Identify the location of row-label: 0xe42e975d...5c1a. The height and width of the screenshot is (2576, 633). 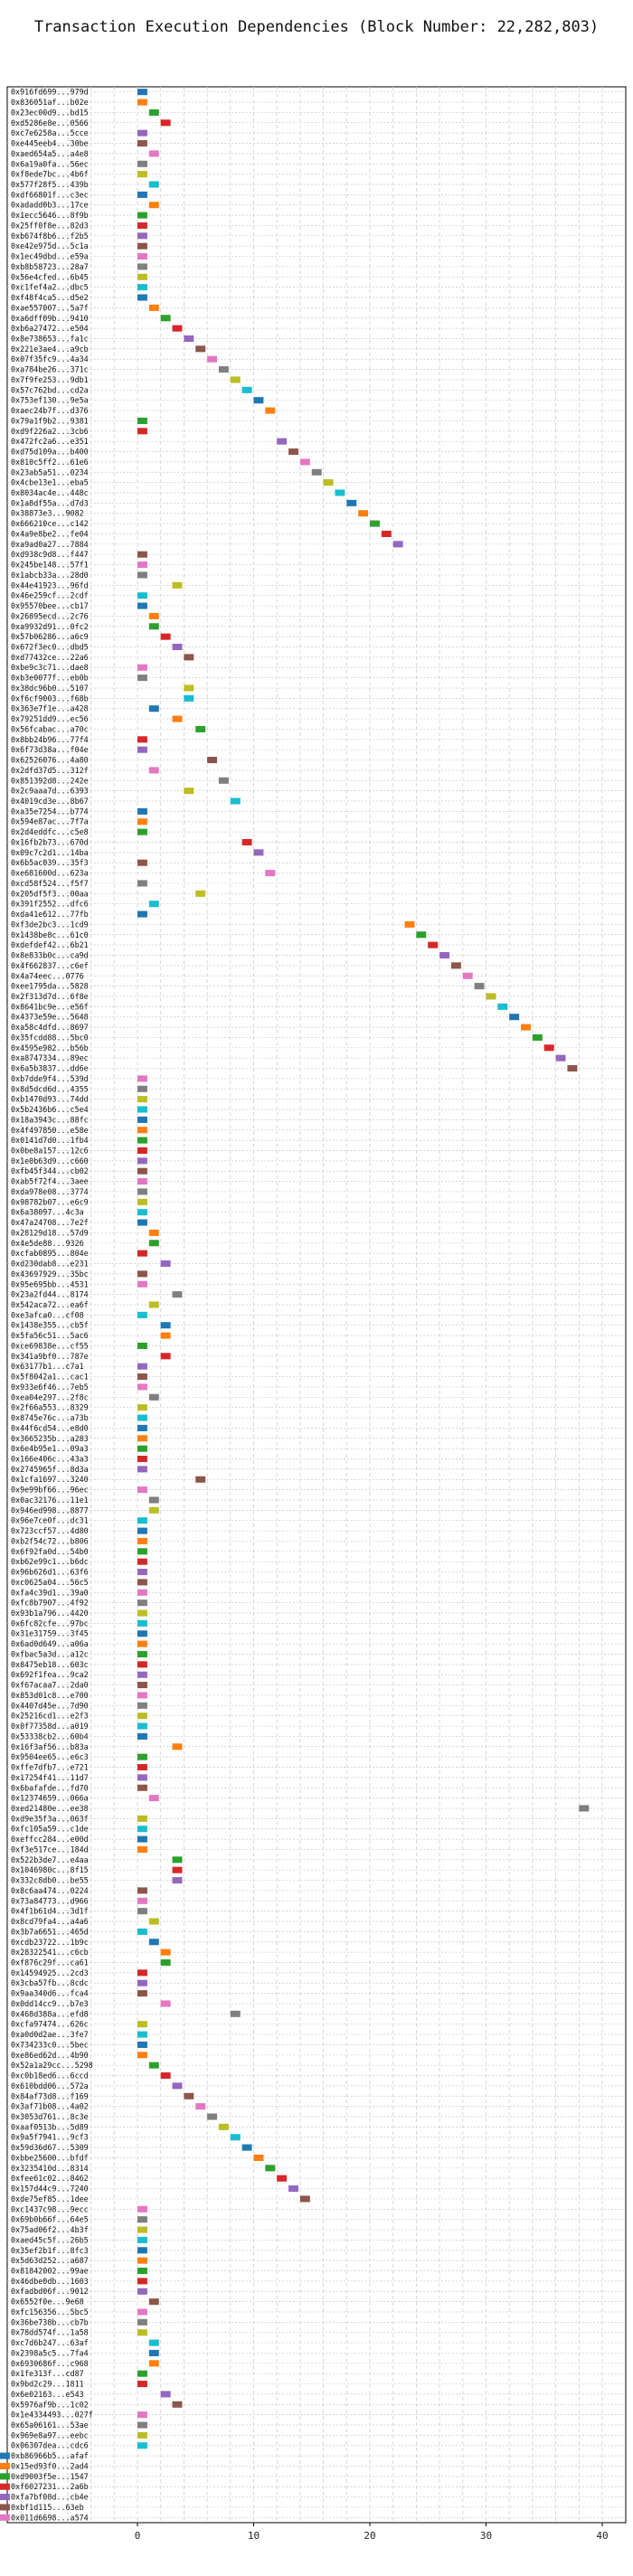
(50, 245).